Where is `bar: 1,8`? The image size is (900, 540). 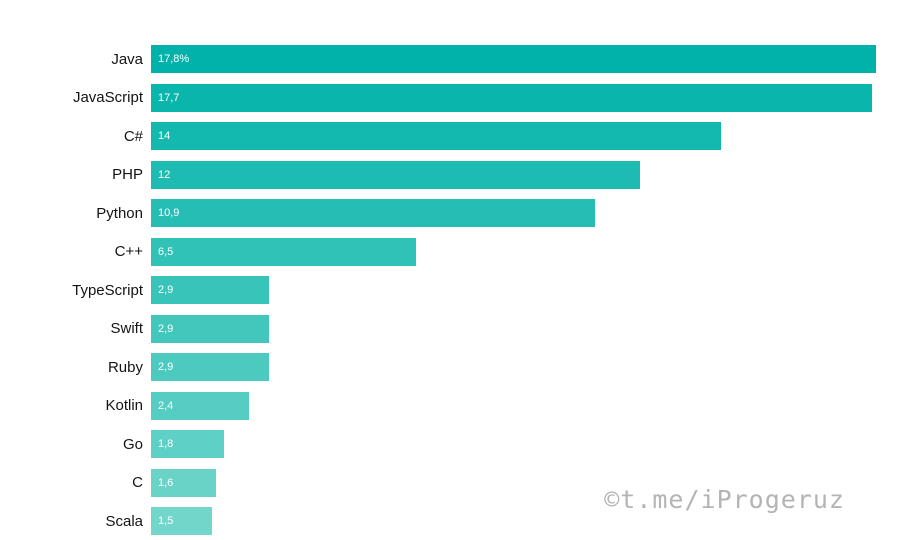
bar: 1,8 is located at coordinates (187, 444).